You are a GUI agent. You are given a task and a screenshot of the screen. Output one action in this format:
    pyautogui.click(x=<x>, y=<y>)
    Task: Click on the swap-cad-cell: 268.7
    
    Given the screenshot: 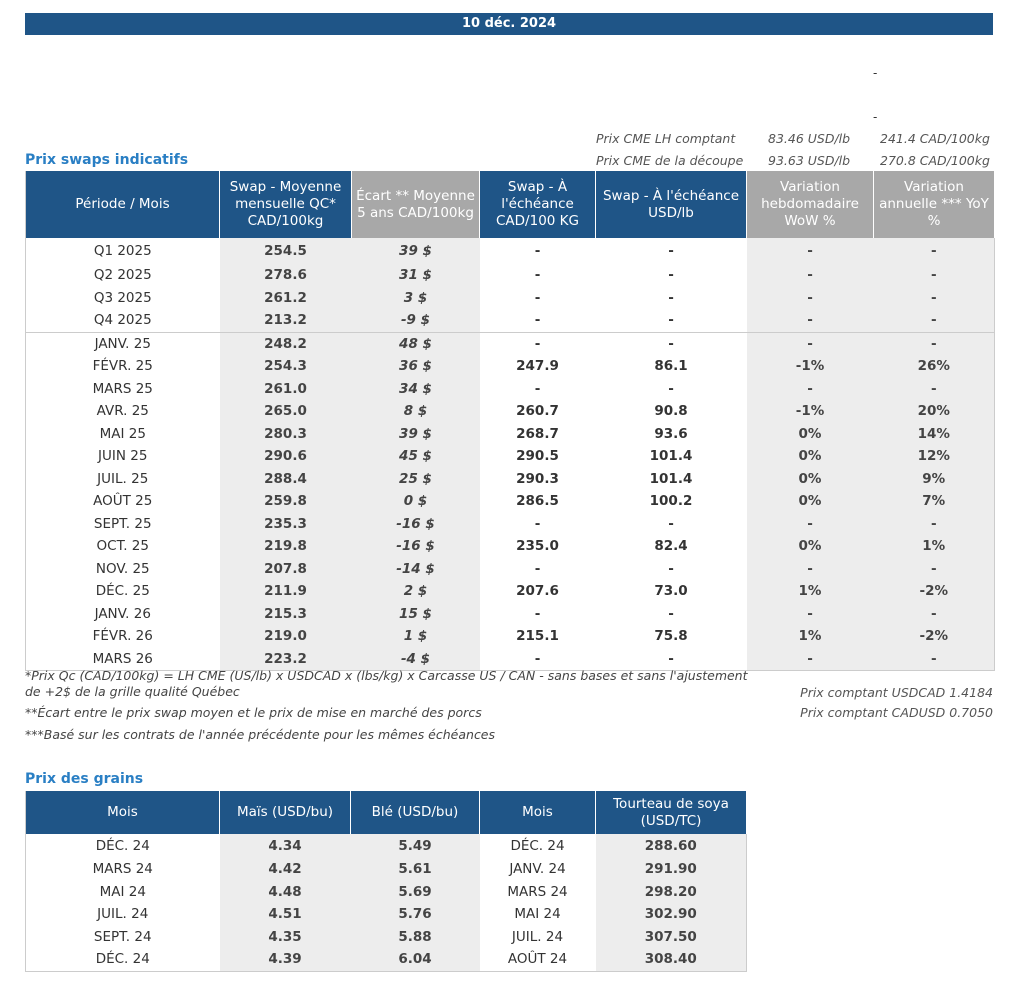 What is the action you would take?
    pyautogui.click(x=537, y=433)
    